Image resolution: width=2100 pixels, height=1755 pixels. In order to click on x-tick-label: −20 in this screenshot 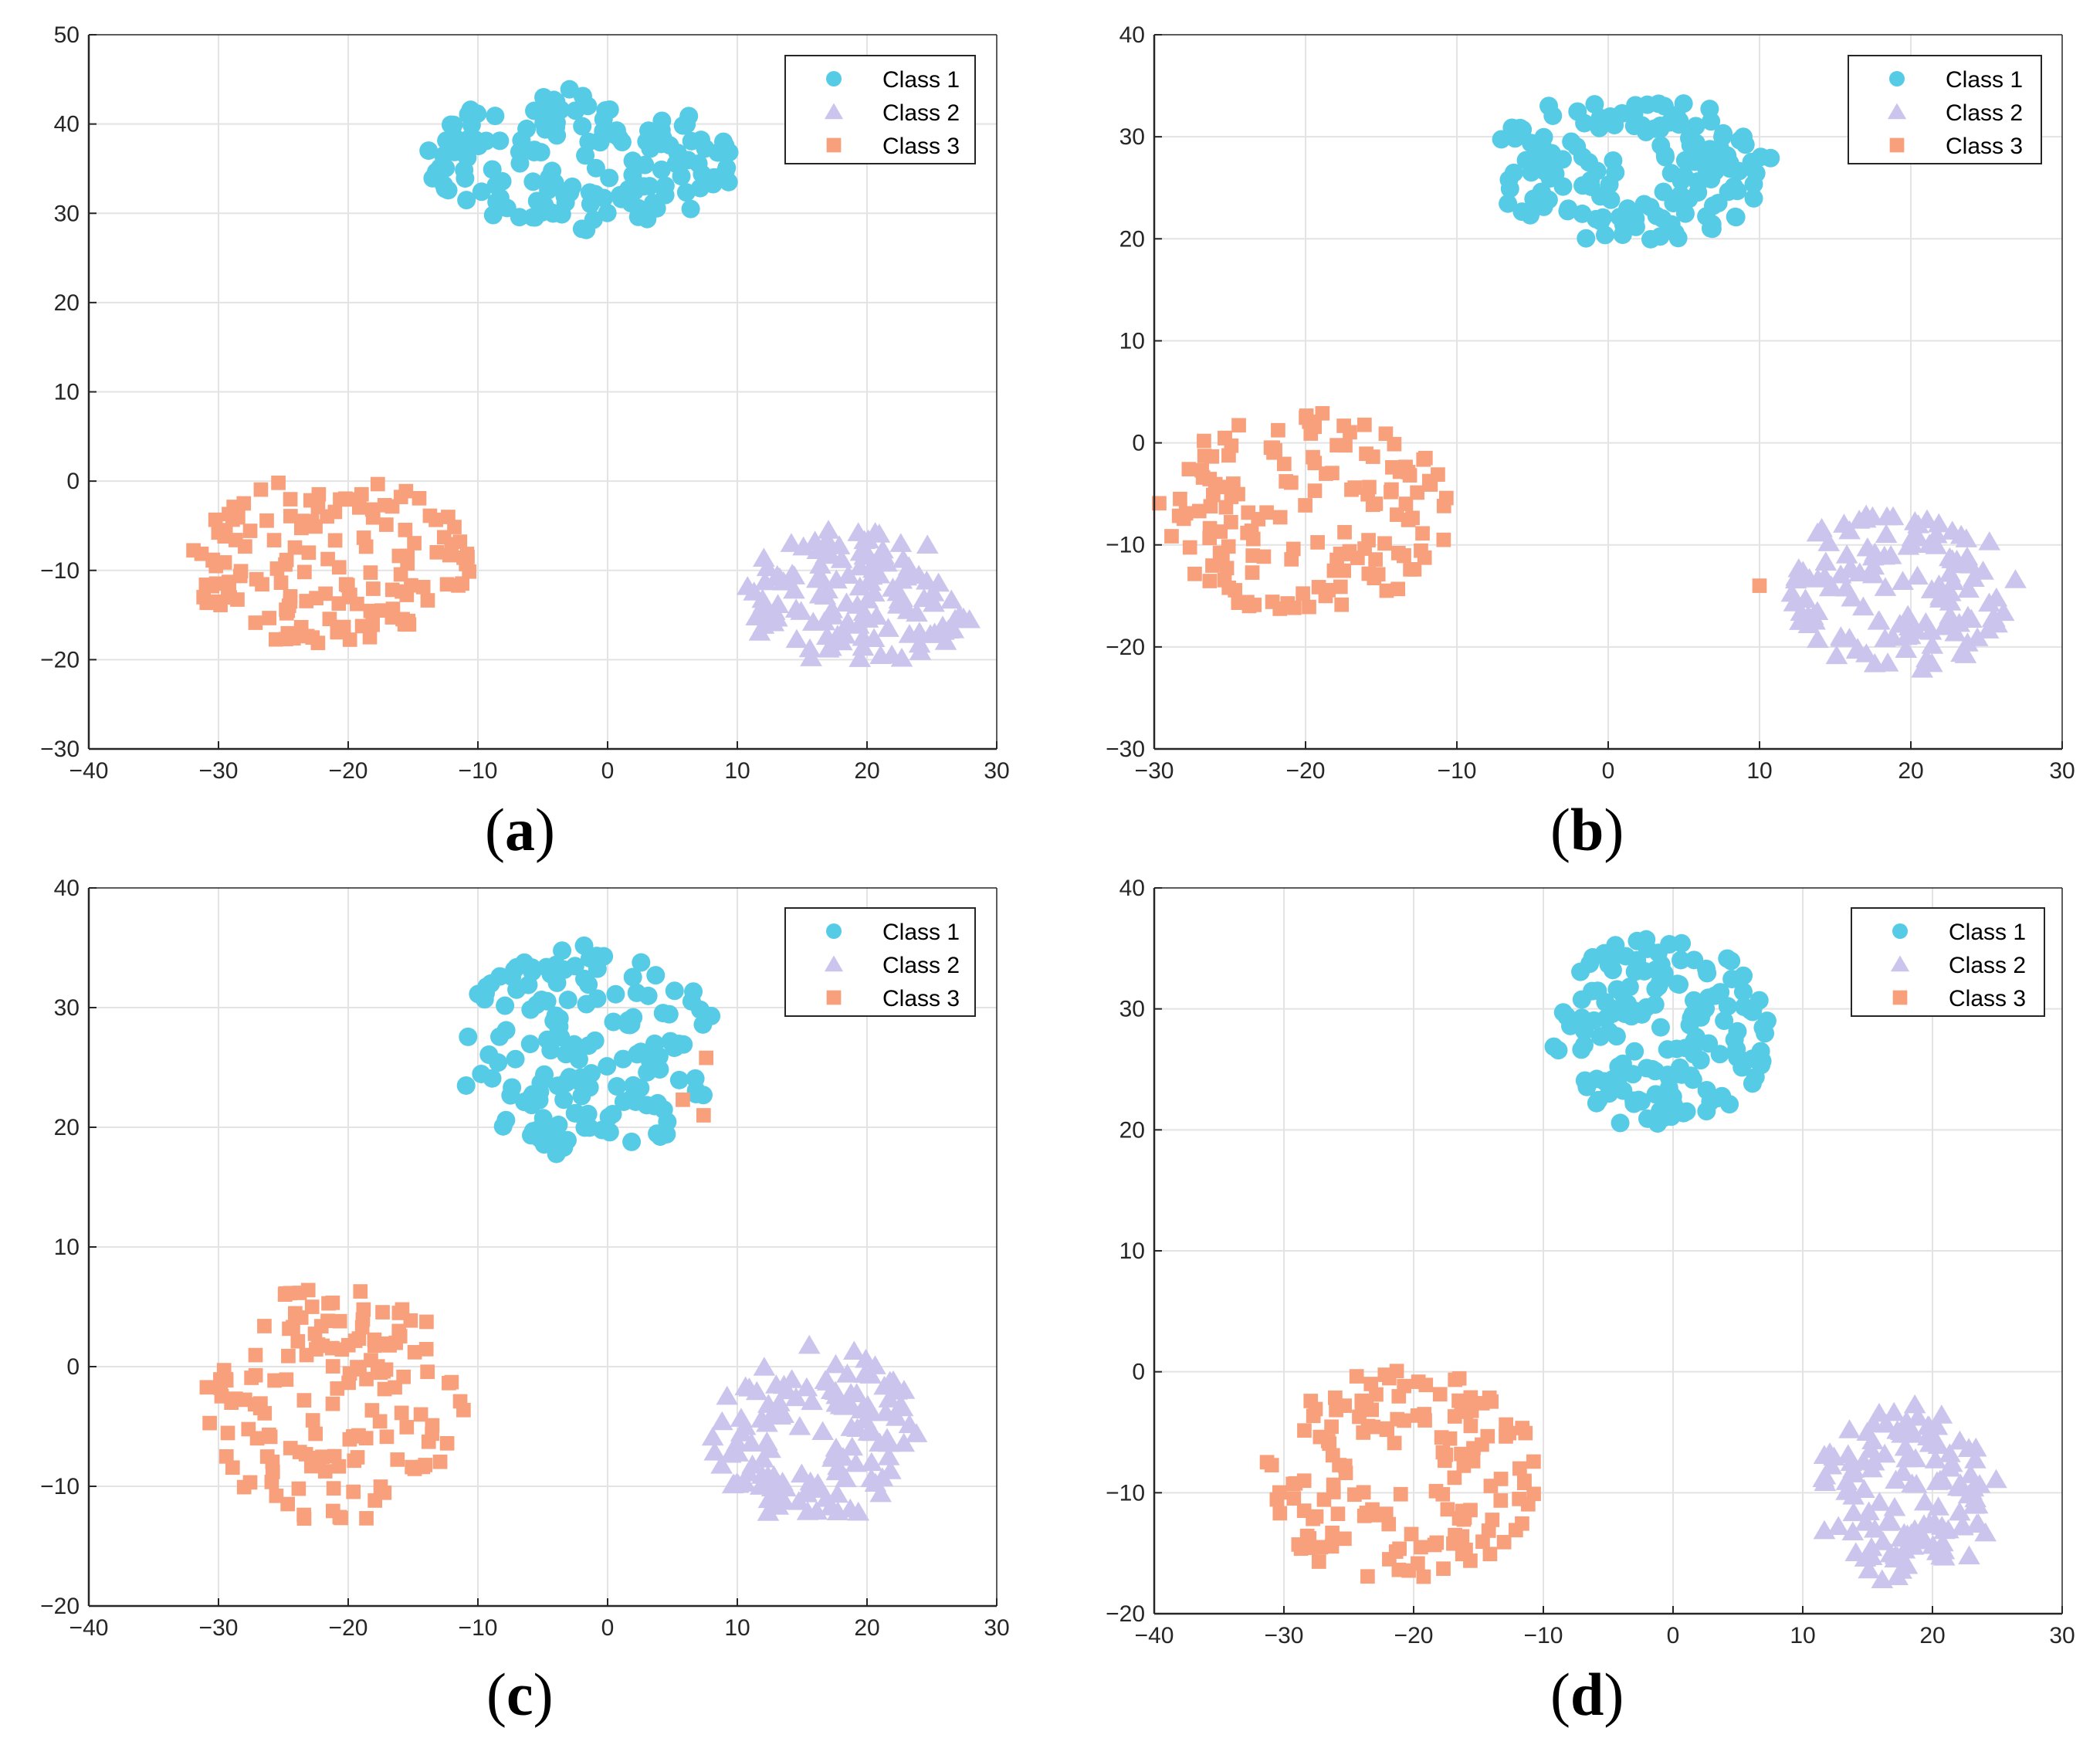, I will do `click(1414, 1635)`.